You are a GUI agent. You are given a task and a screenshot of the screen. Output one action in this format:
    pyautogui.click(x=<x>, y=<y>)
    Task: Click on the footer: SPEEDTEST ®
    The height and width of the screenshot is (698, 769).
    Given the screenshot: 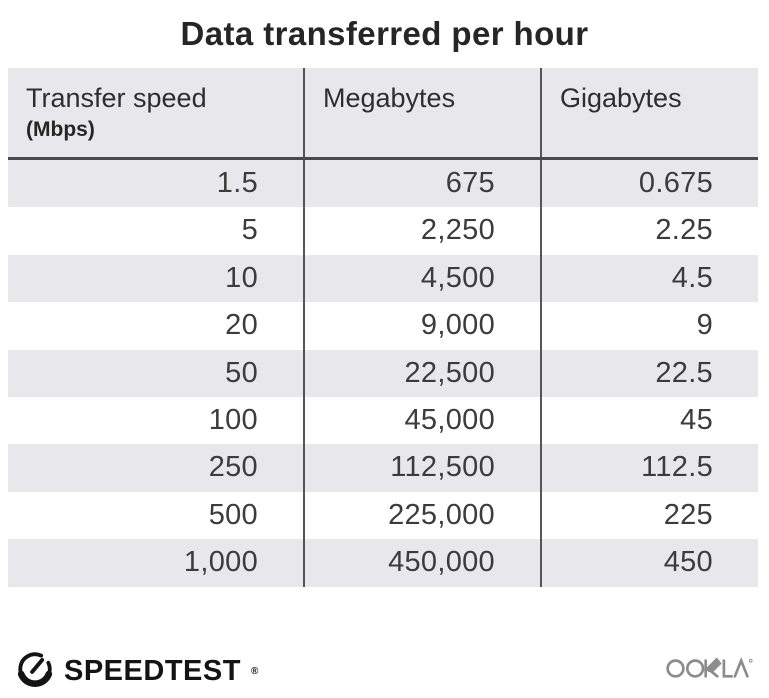 What is the action you would take?
    pyautogui.click(x=385, y=671)
    